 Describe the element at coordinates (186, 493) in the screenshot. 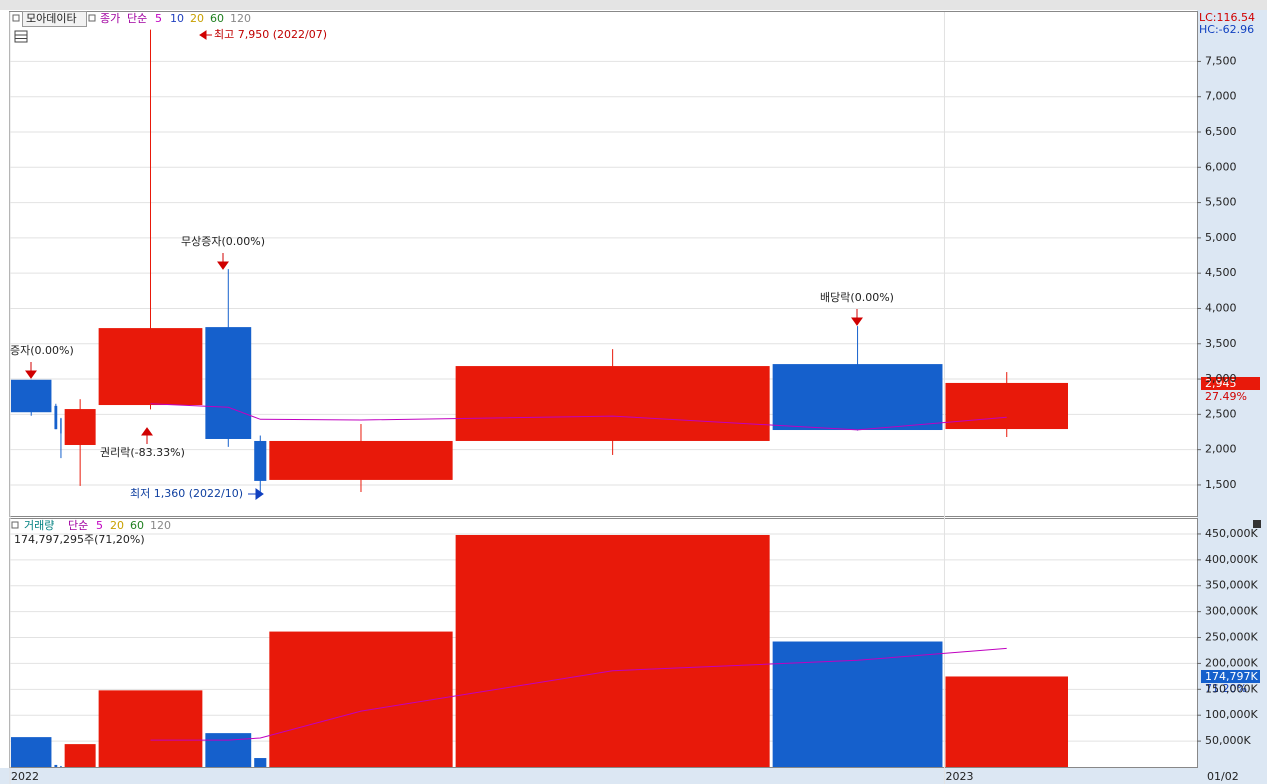

I see `annotation: 최저 1,360 (2022/10)` at that location.